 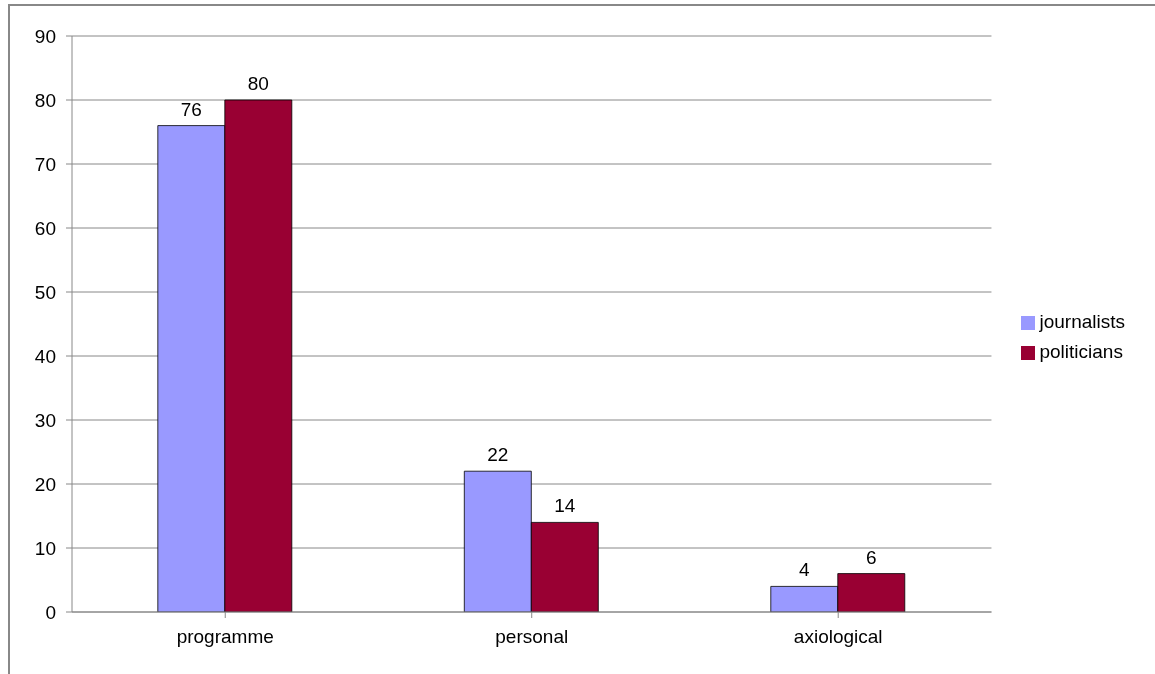 What do you see at coordinates (498, 455) in the screenshot?
I see `data-label: 22` at bounding box center [498, 455].